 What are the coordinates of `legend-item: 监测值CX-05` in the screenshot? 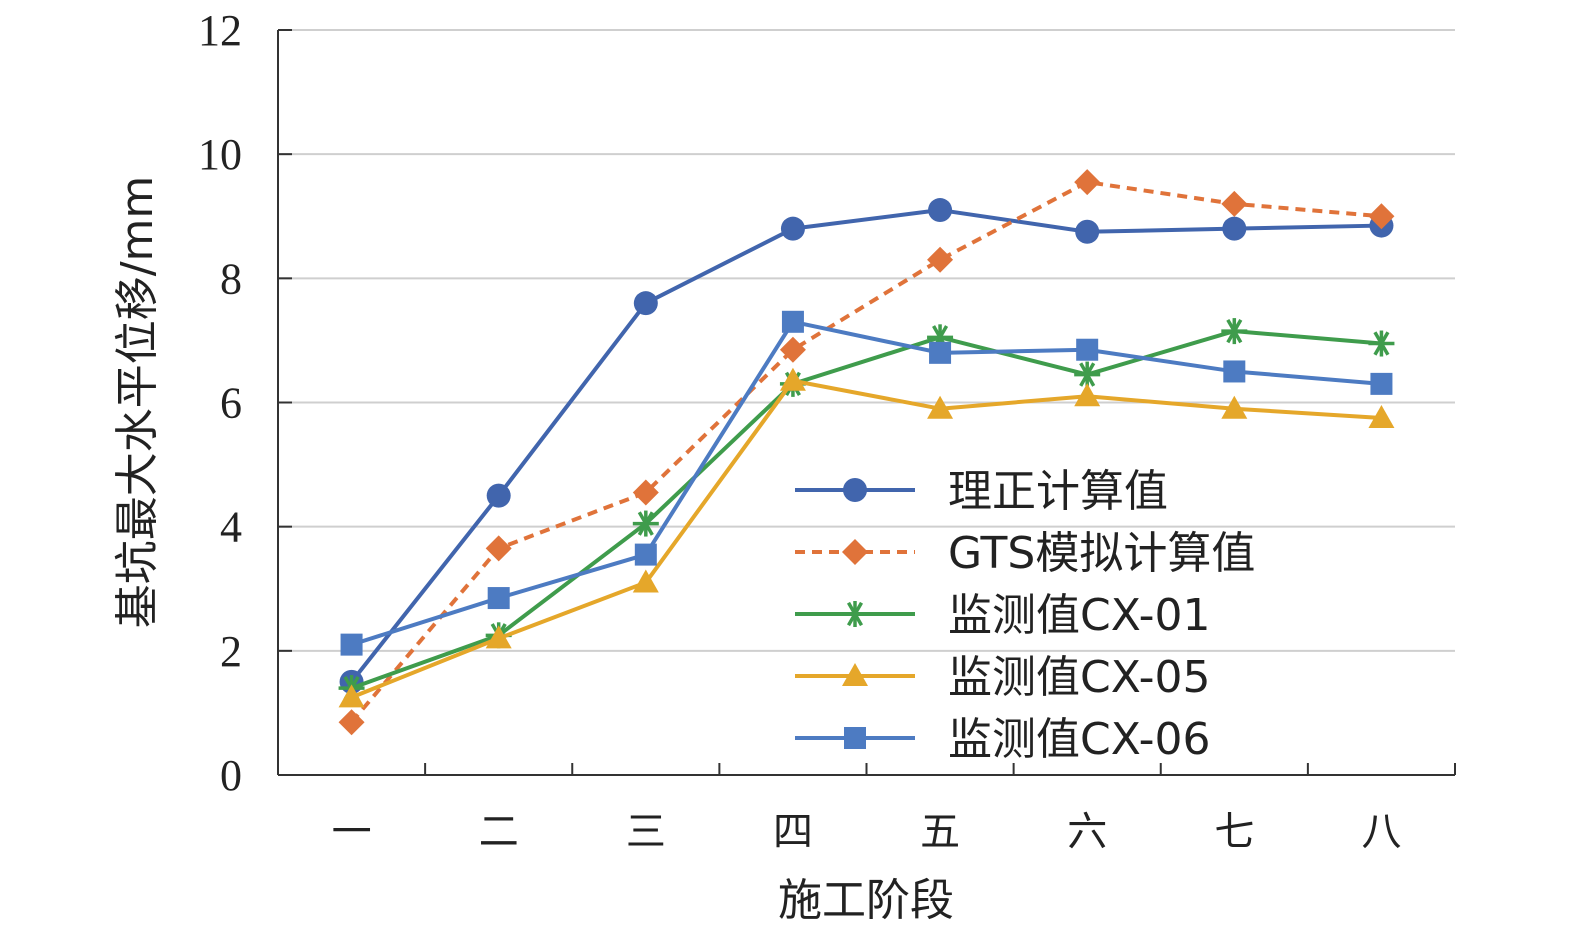 It's located at (1003, 677).